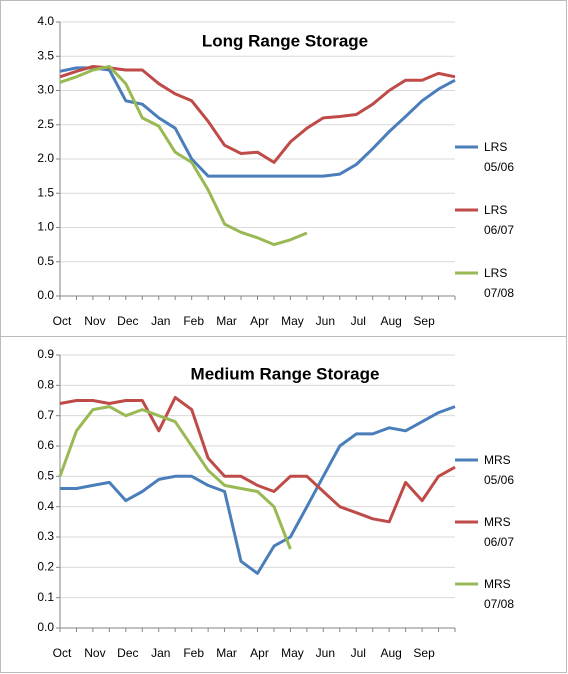  I want to click on y-tick-label: 0.2, so click(45, 567).